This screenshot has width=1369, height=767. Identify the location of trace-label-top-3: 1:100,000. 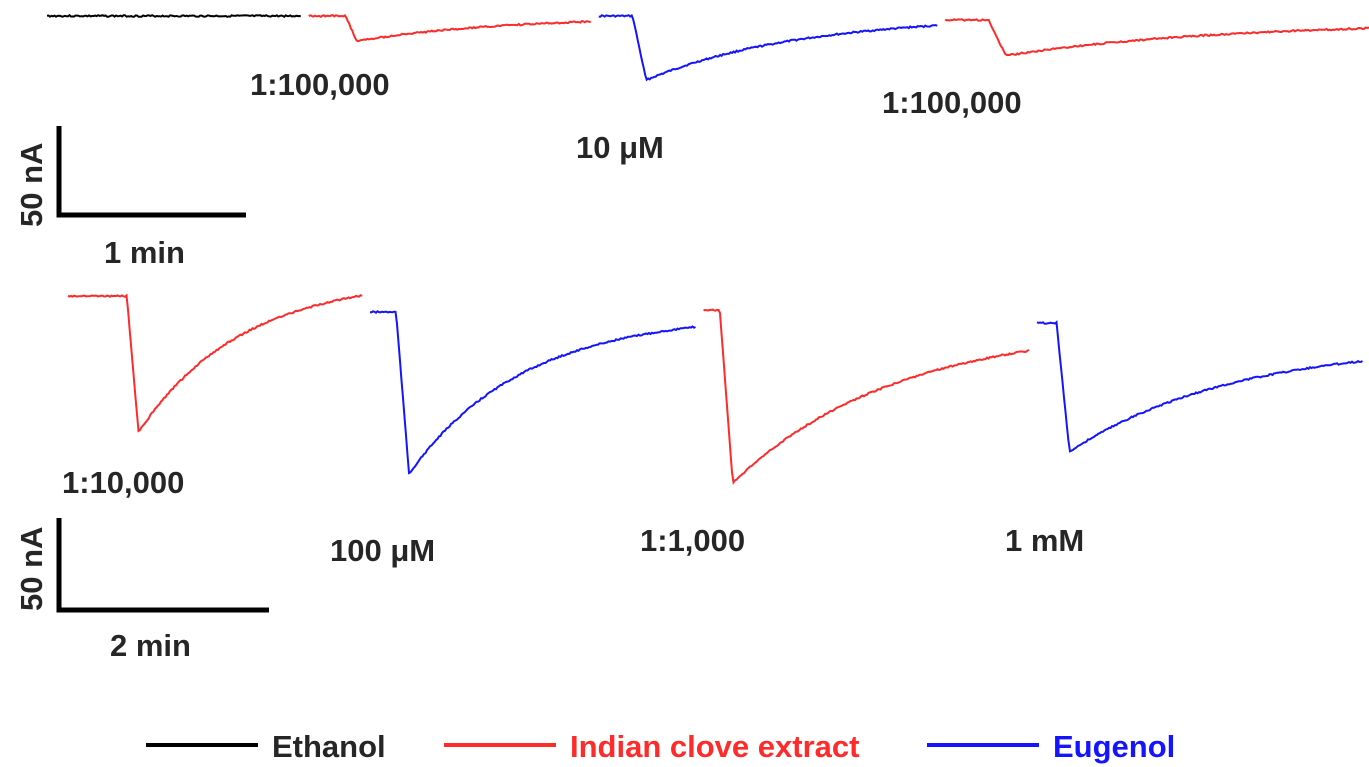
(952, 102).